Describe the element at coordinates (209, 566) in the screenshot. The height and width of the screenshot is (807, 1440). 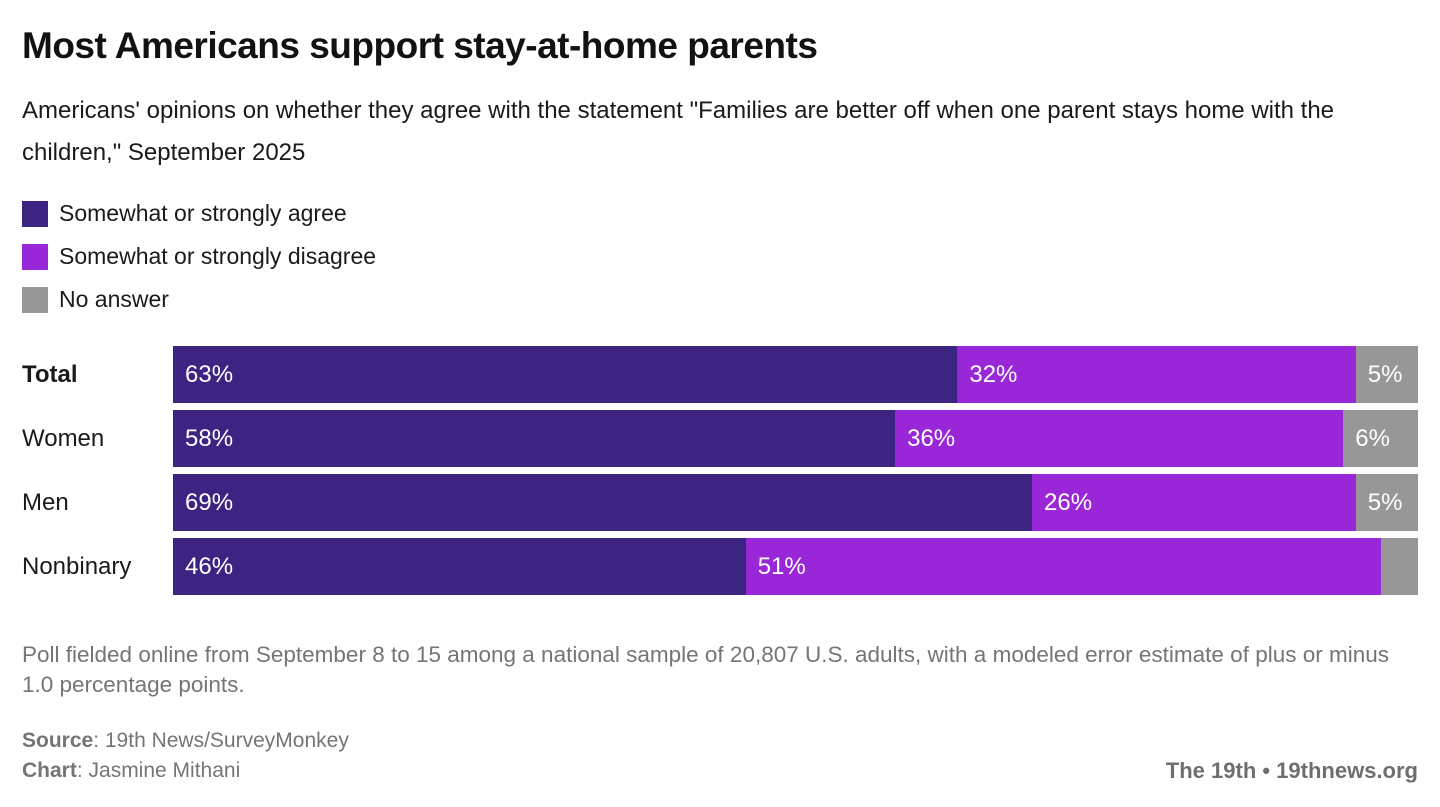
I see `segment-value: 46%` at that location.